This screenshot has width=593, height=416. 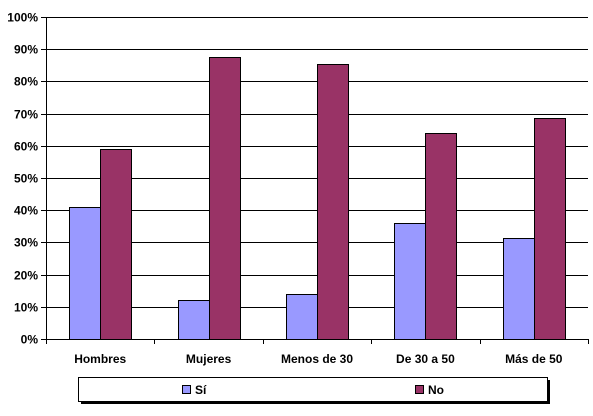 What do you see at coordinates (201, 390) in the screenshot?
I see `legend-label: Sí` at bounding box center [201, 390].